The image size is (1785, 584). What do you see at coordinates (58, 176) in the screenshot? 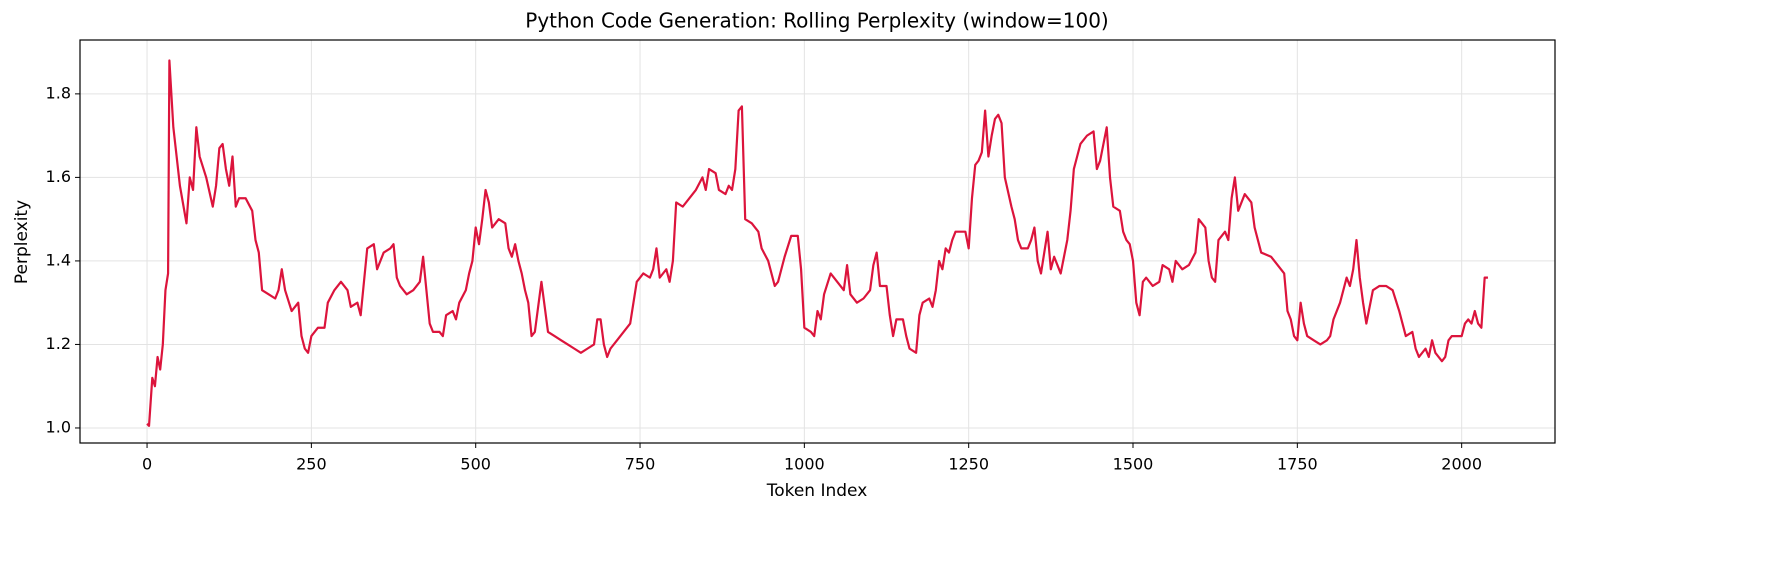
I see `y-tick-label: 1.6` at bounding box center [58, 176].